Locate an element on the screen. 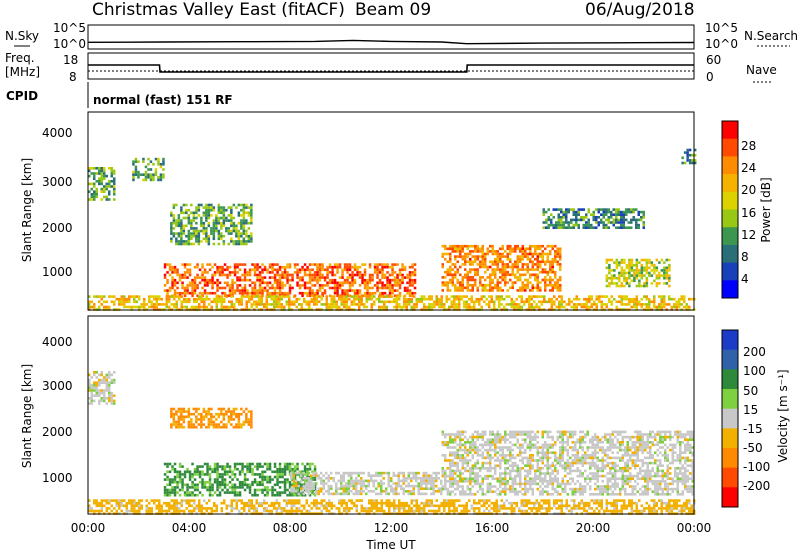 This screenshot has height=554, width=800. power-cell-1984 is located at coordinates (564, 307).